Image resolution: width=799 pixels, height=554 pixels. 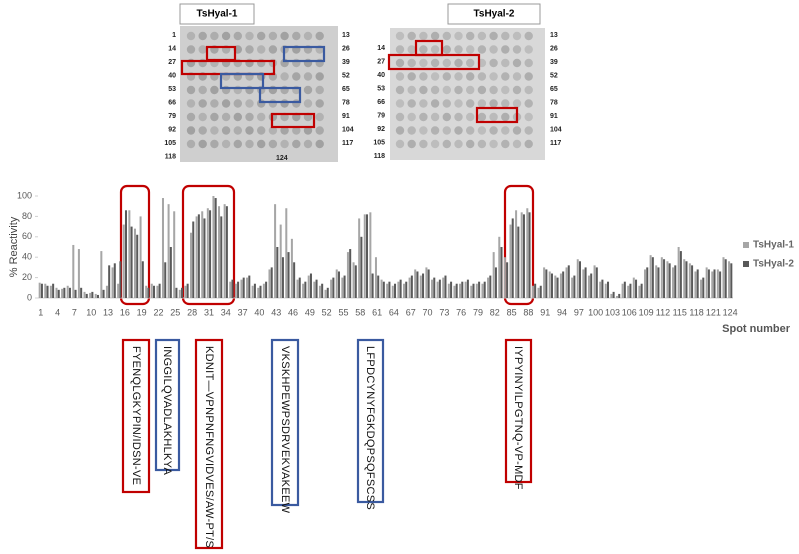 What do you see at coordinates (27, 216) in the screenshot?
I see `y-tick-label: 80` at bounding box center [27, 216].